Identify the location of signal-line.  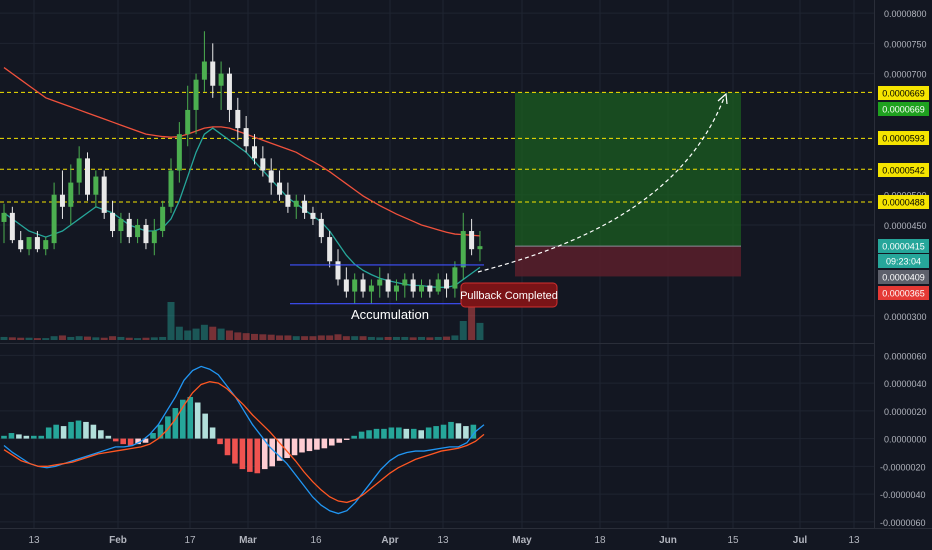
(244, 442).